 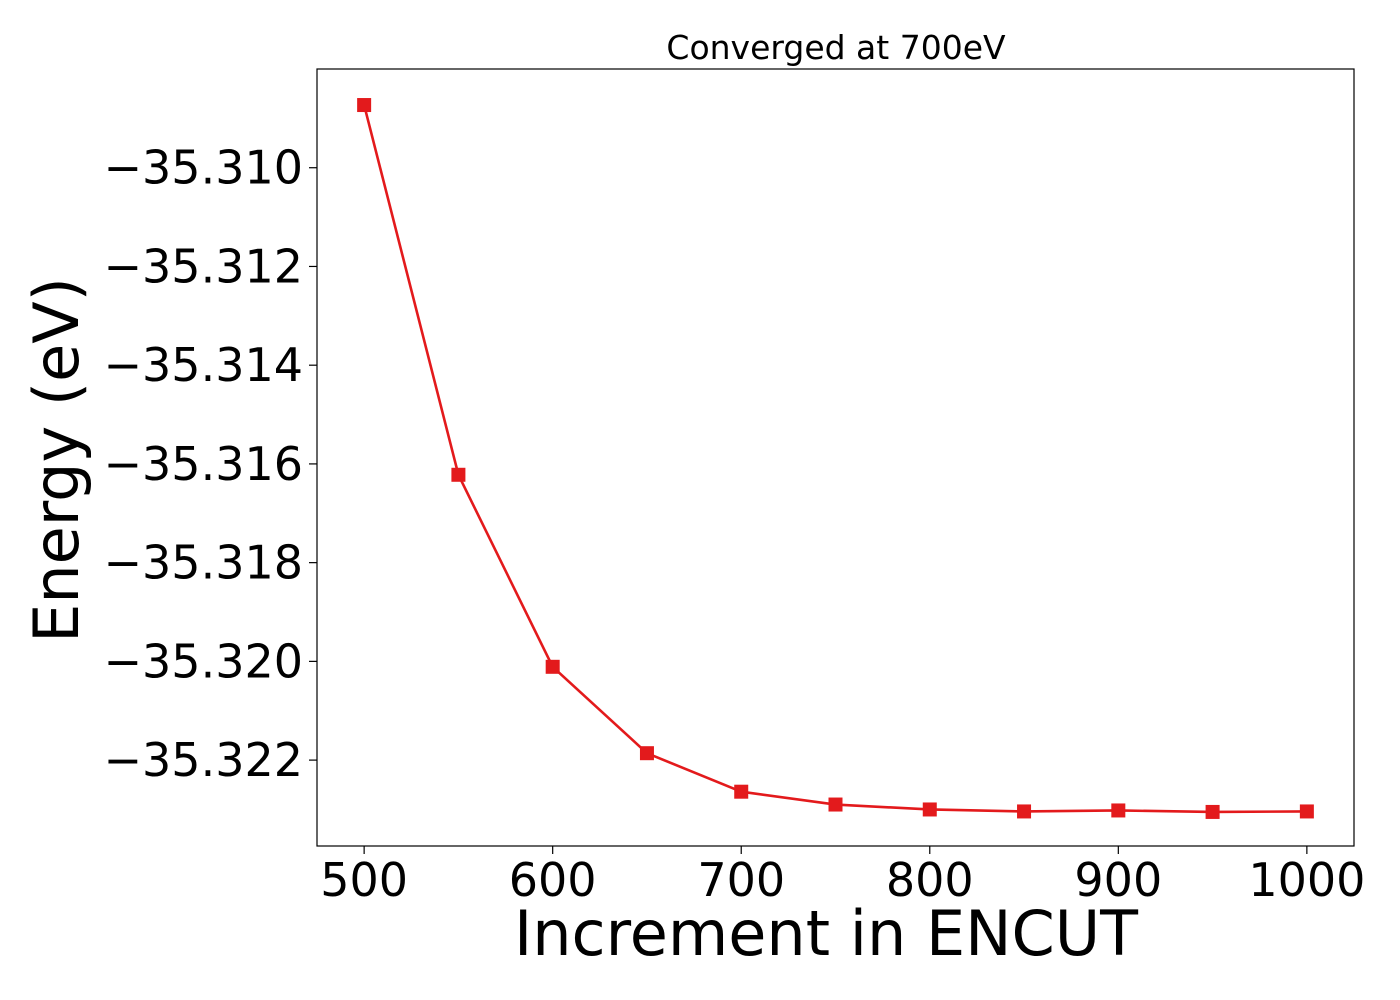 What do you see at coordinates (741, 880) in the screenshot?
I see `x-tick-label: 700` at bounding box center [741, 880].